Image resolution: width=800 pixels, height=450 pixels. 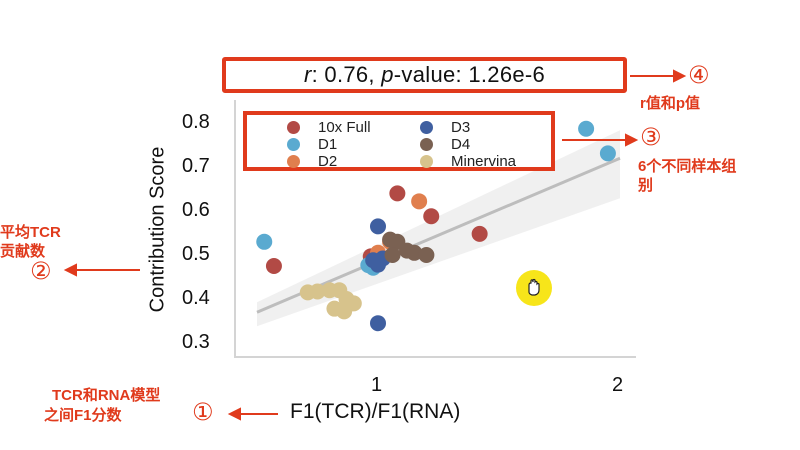 I want to click on annotation-3-line1: 6个不同样本组, so click(x=687, y=166).